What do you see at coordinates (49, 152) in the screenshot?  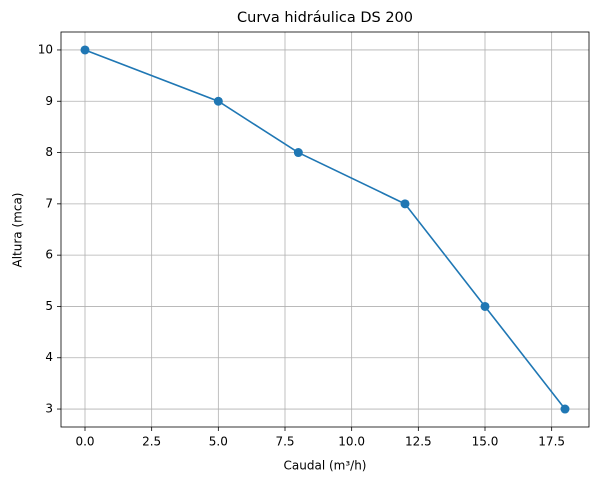 I see `y-tick-label: 8` at bounding box center [49, 152].